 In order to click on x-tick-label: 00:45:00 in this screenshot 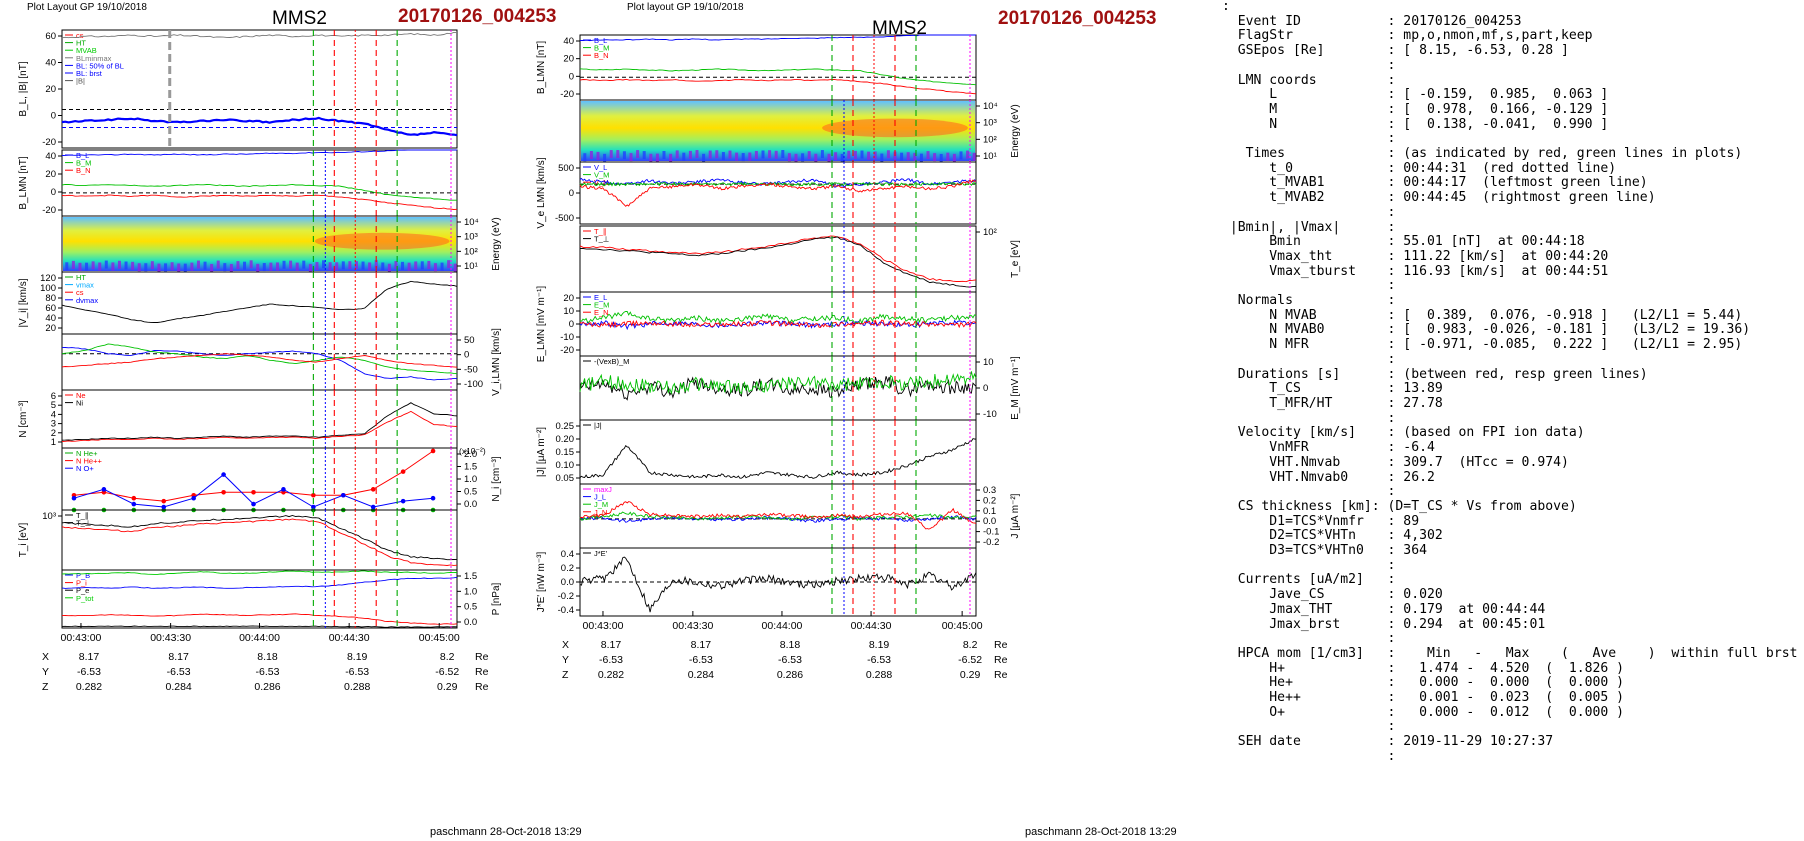, I will do `click(962, 626)`.